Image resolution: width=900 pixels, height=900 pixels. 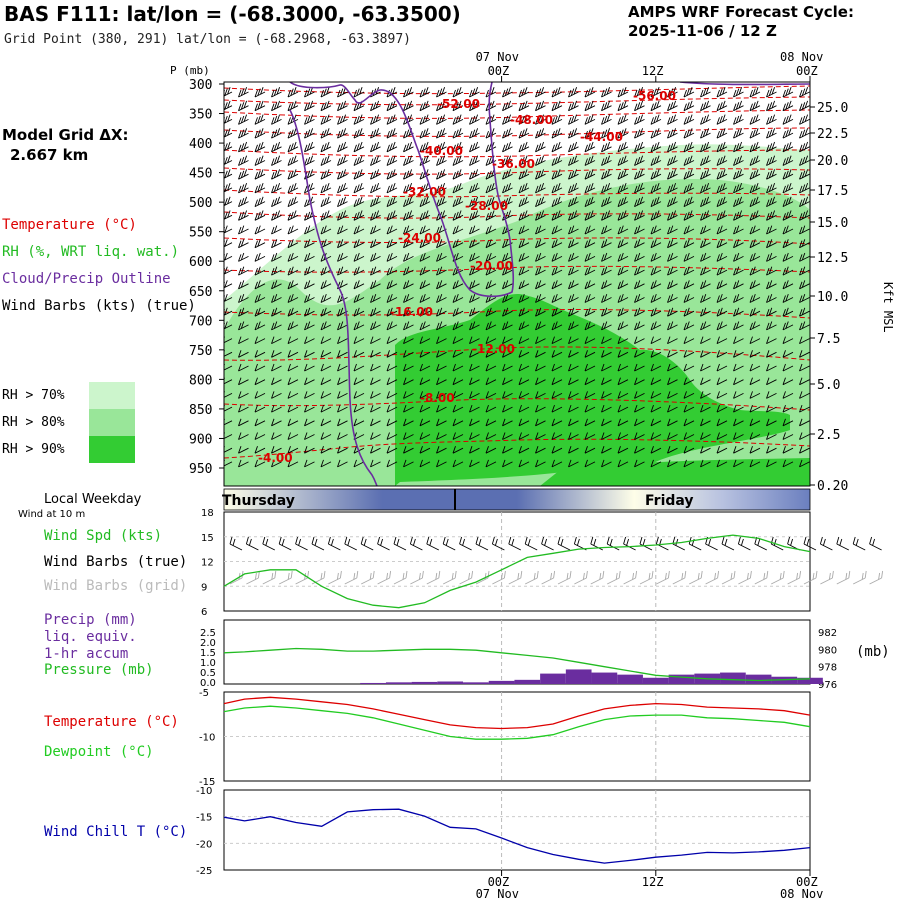 What do you see at coordinates (832, 134) in the screenshot?
I see `kft-tick-label: 22.5` at bounding box center [832, 134].